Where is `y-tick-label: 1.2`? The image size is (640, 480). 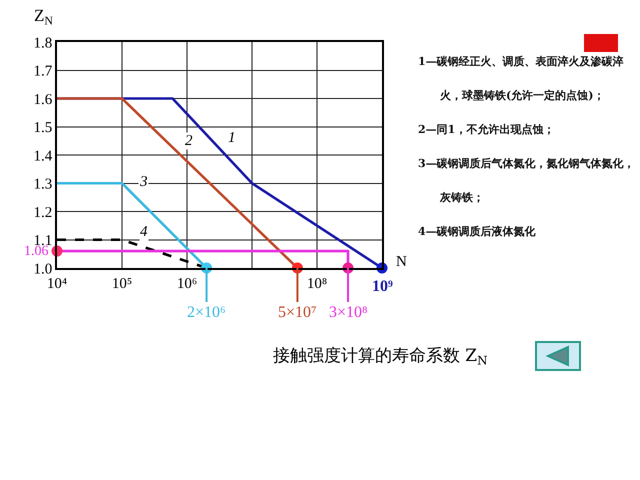 y-tick-label: 1.2 is located at coordinates (43, 212).